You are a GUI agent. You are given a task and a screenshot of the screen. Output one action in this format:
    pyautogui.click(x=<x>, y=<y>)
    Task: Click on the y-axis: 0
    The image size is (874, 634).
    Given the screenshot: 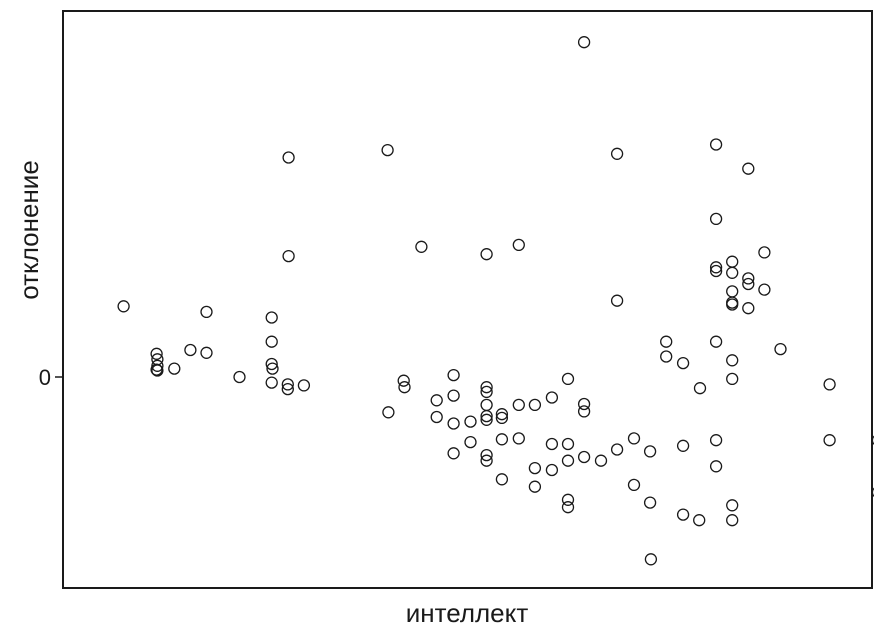 What is the action you would take?
    pyautogui.click(x=51, y=377)
    